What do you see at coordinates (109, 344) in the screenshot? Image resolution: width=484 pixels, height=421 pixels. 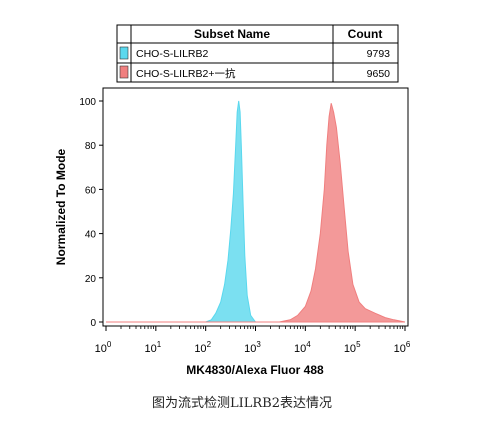 I see `x-tick-exponent-0: 0` at bounding box center [109, 344].